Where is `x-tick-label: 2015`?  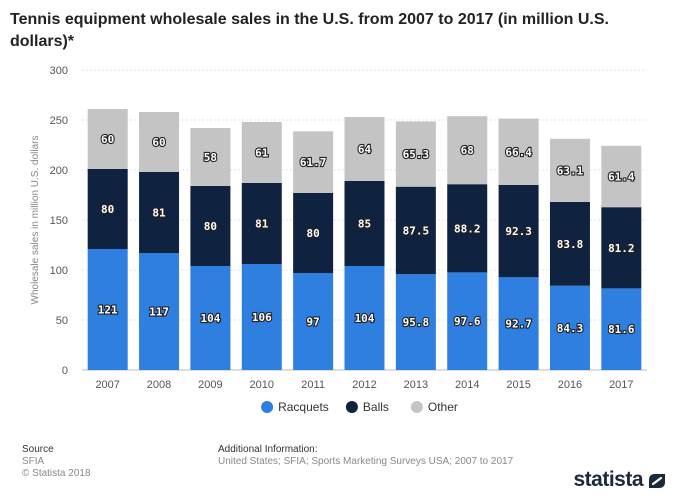
x-tick-label: 2015 is located at coordinates (518, 385).